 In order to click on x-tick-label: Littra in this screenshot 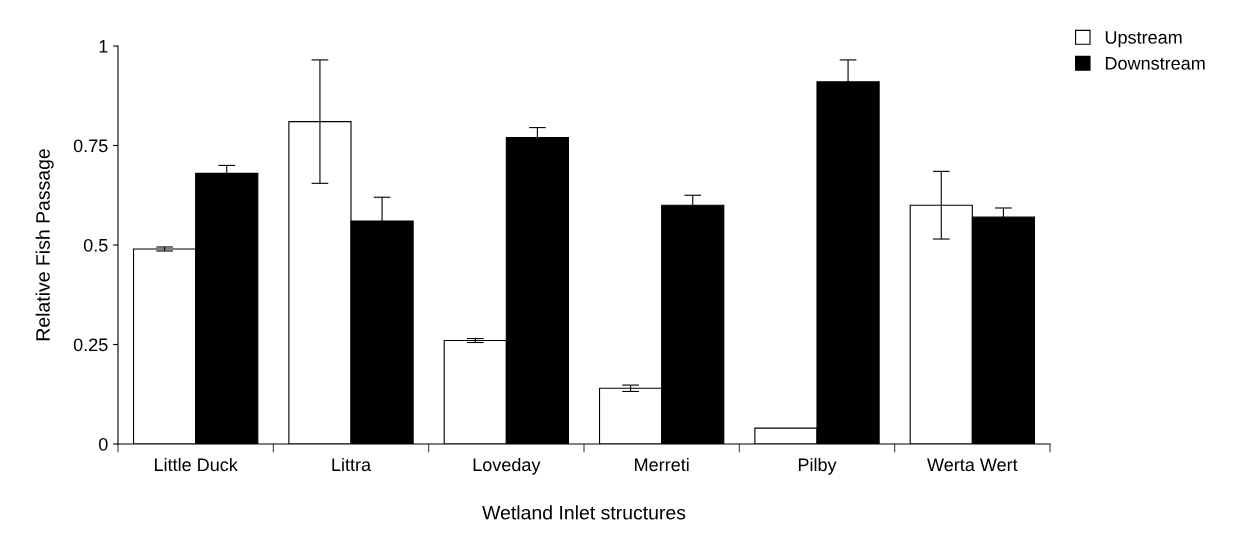, I will do `click(352, 464)`.